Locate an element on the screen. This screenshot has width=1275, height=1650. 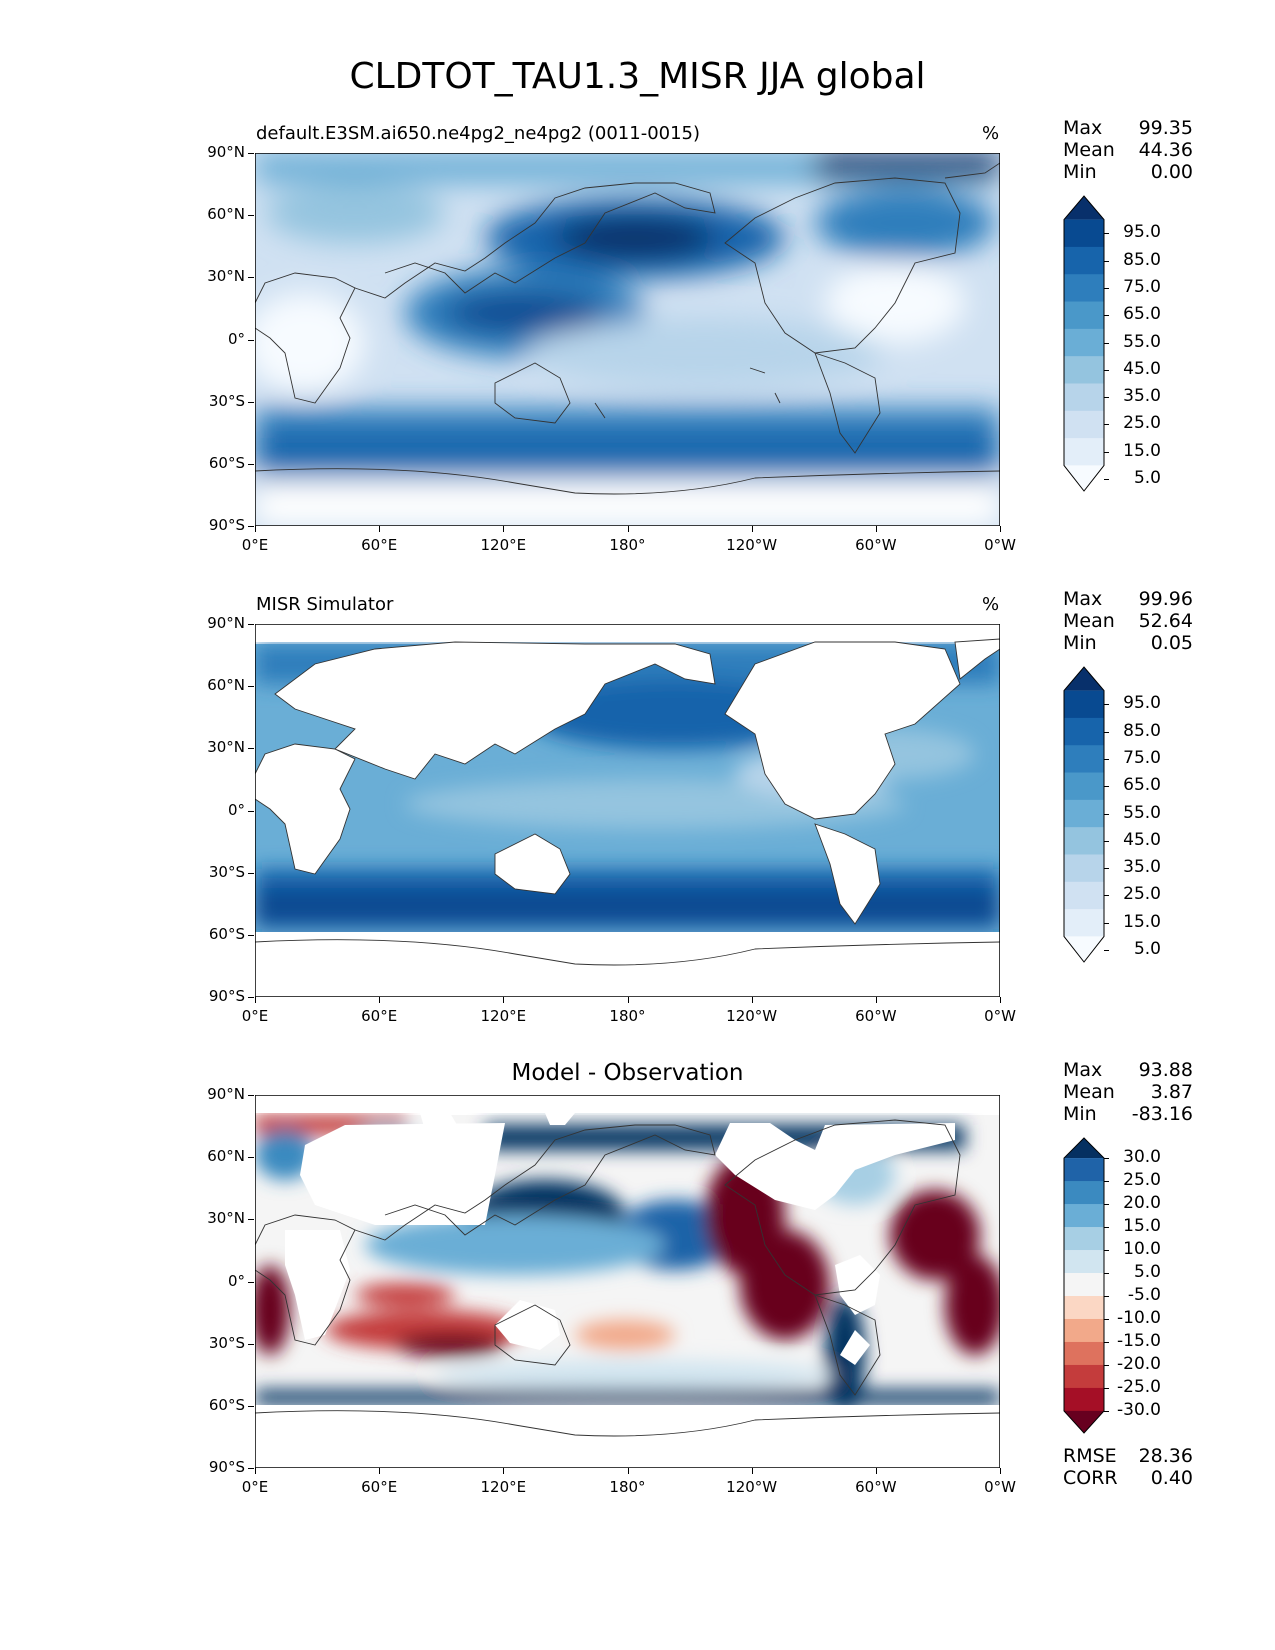
panel-1-stats: Max 99.35 Mean 44.36 Min 0.00 is located at coordinates (1128, 150).